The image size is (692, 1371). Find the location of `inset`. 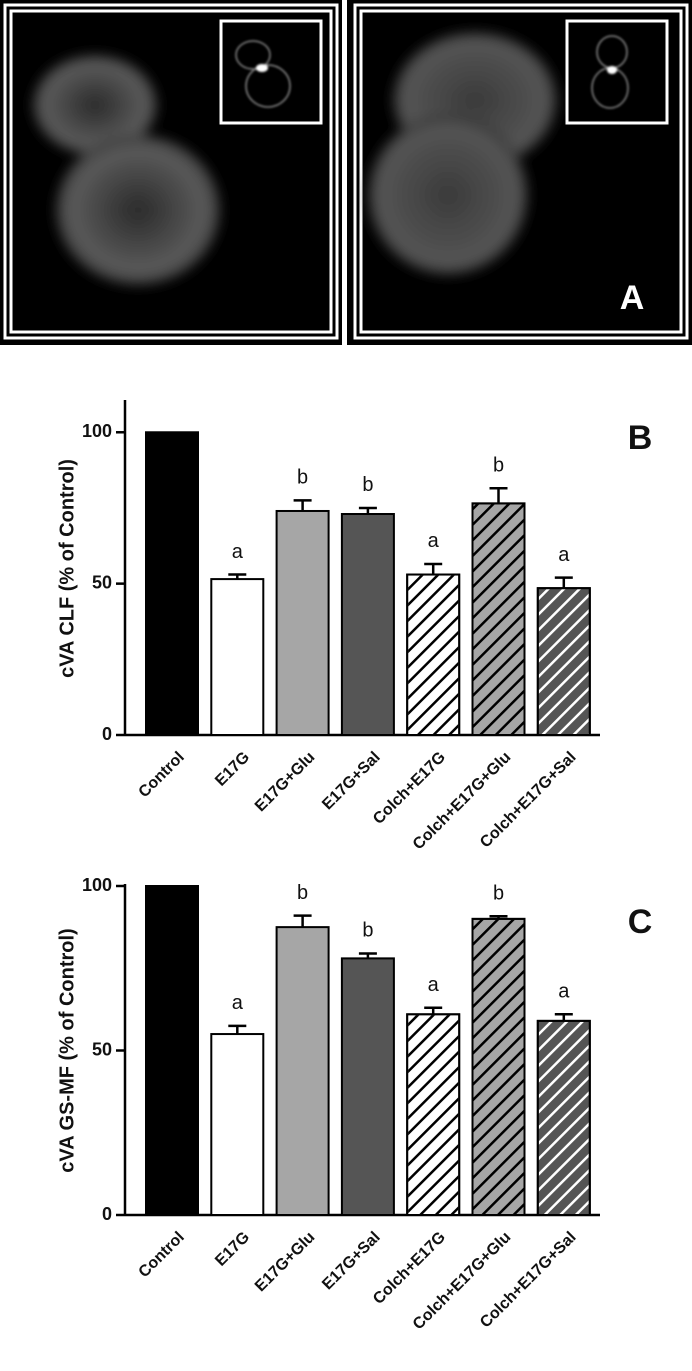

inset is located at coordinates (271, 72).